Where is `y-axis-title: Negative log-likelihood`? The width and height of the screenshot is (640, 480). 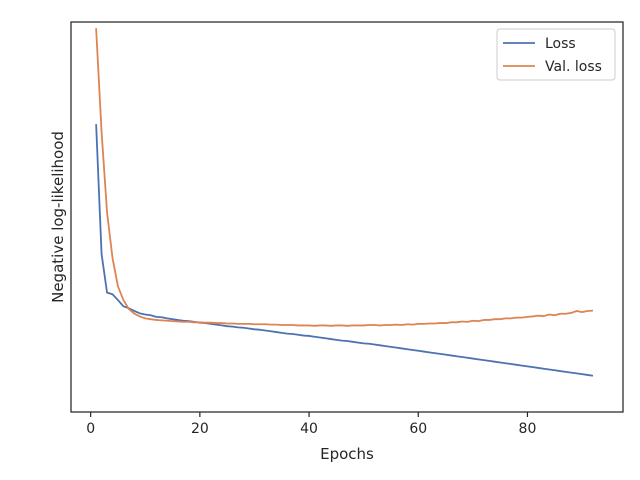 y-axis-title: Negative log-likelihood is located at coordinates (58, 217).